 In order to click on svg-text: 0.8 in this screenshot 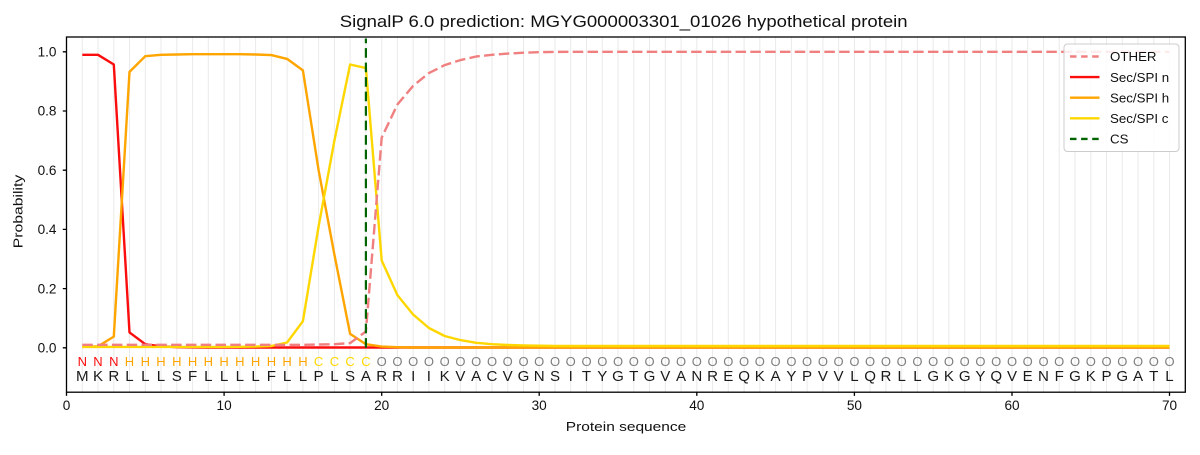, I will do `click(47, 111)`.